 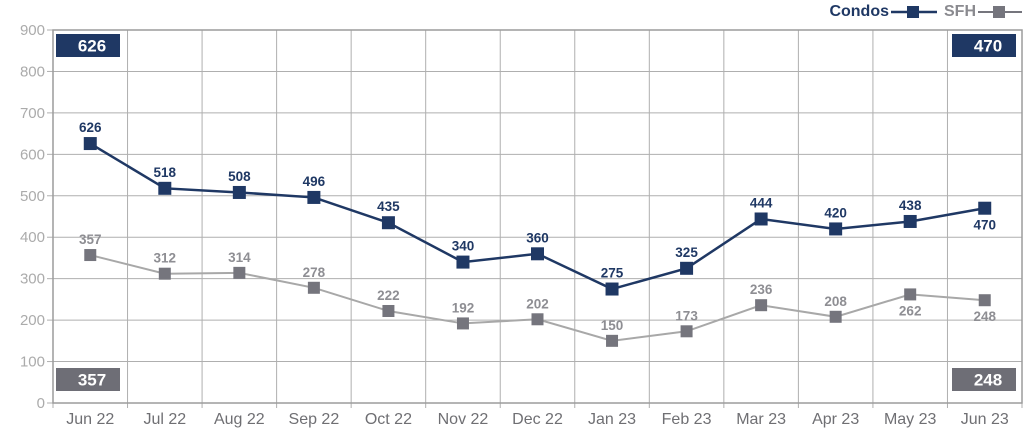 I want to click on data-label-sfh: 150, so click(x=612, y=325).